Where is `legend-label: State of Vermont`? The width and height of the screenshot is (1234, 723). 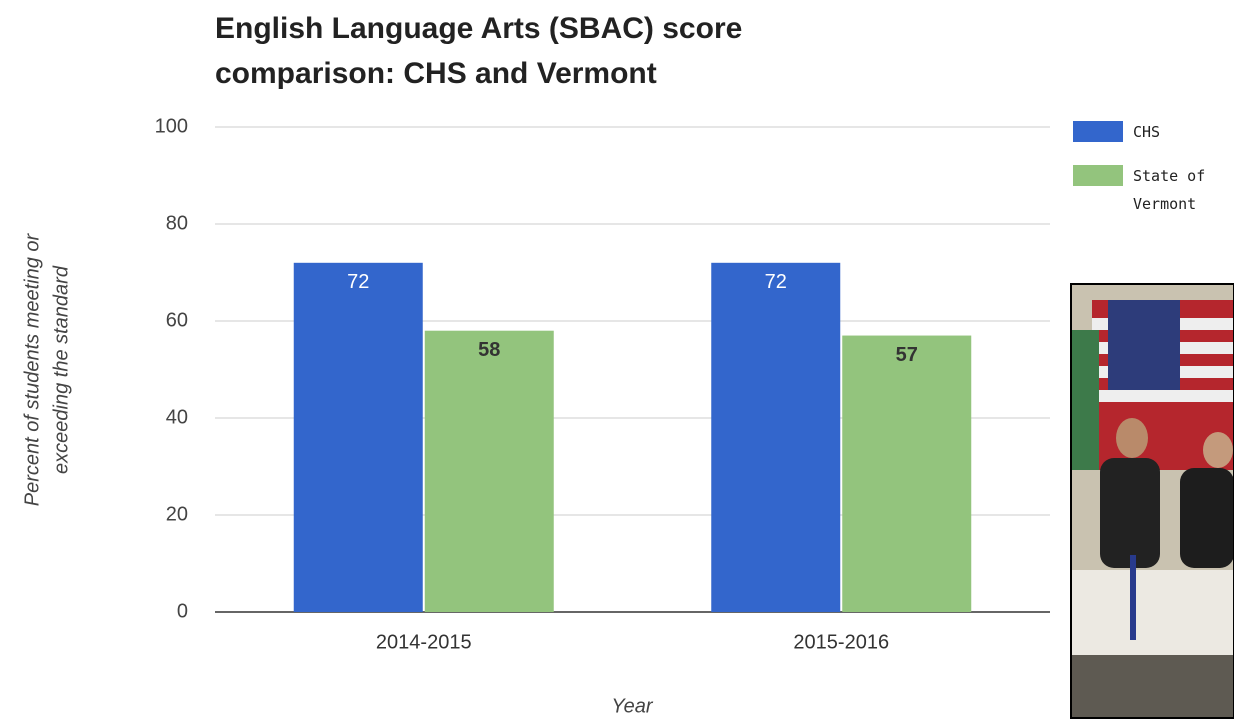
legend-label: State of Vermont is located at coordinates (1169, 190).